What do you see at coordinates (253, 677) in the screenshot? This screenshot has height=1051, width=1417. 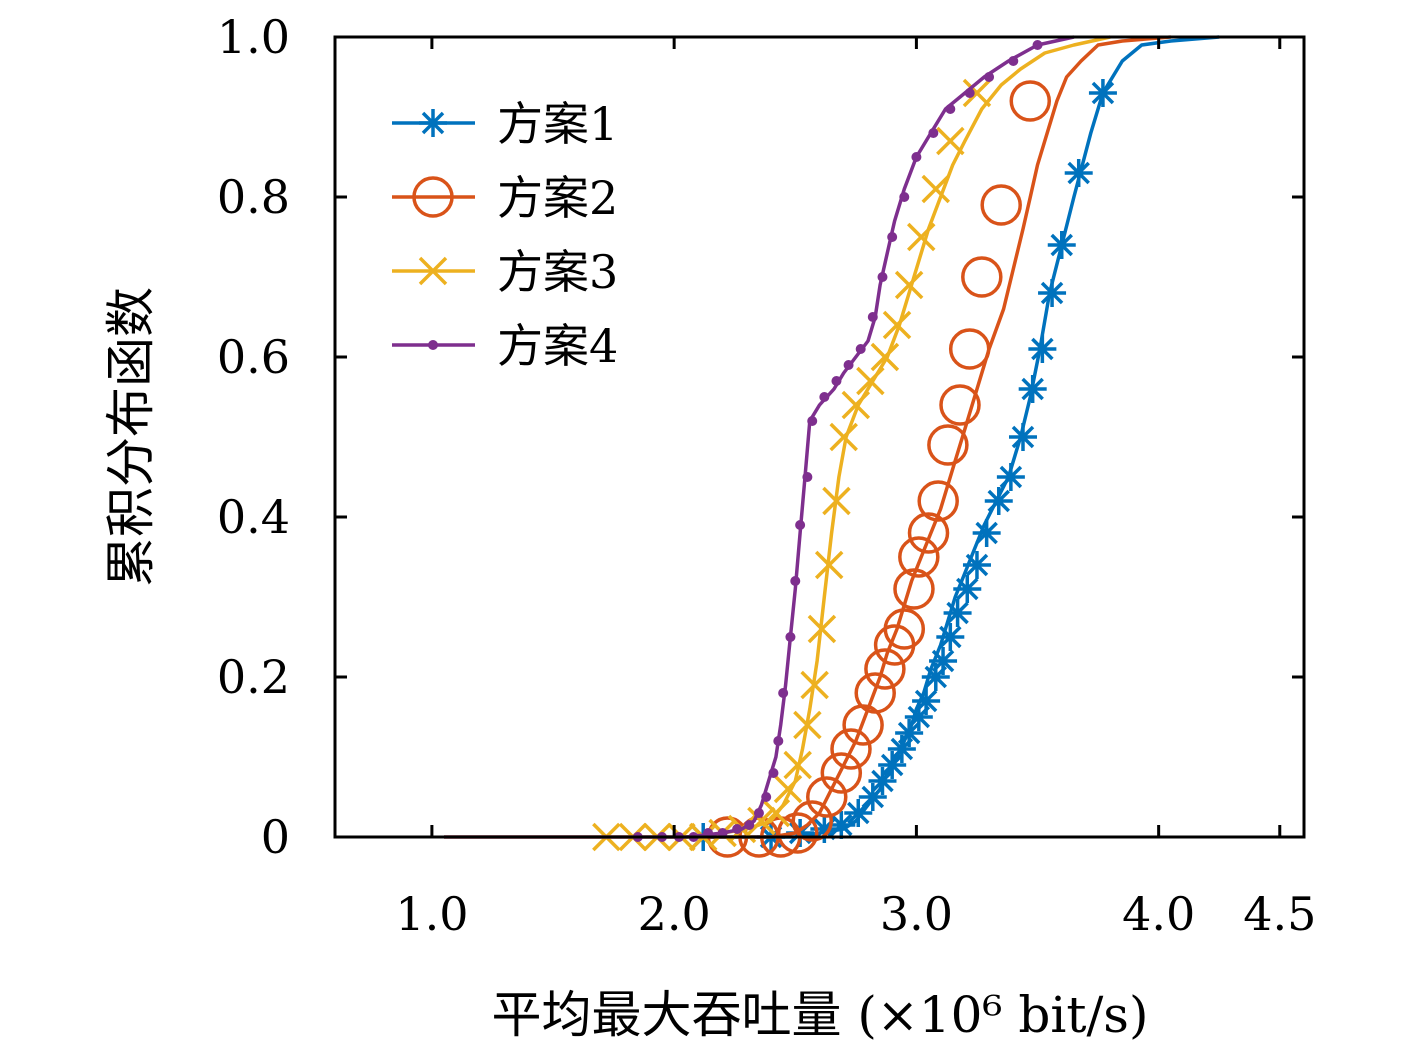 I see `y-tick-label: 0.2` at bounding box center [253, 677].